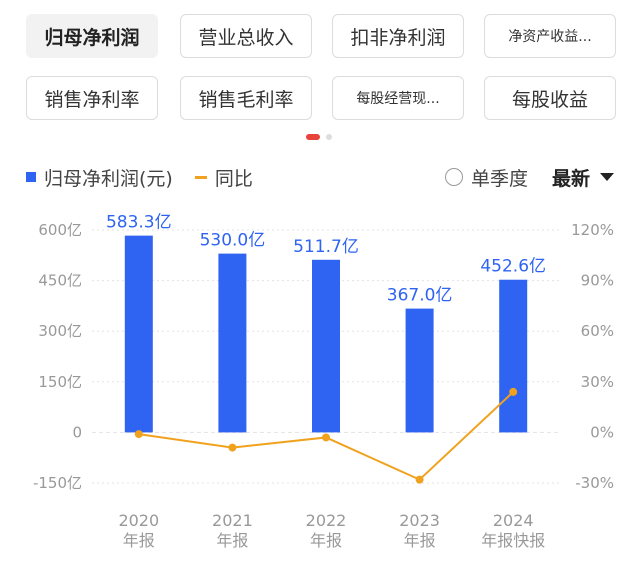  I want to click on chart-legend: 归母净利润(元) 同比, so click(139, 177).